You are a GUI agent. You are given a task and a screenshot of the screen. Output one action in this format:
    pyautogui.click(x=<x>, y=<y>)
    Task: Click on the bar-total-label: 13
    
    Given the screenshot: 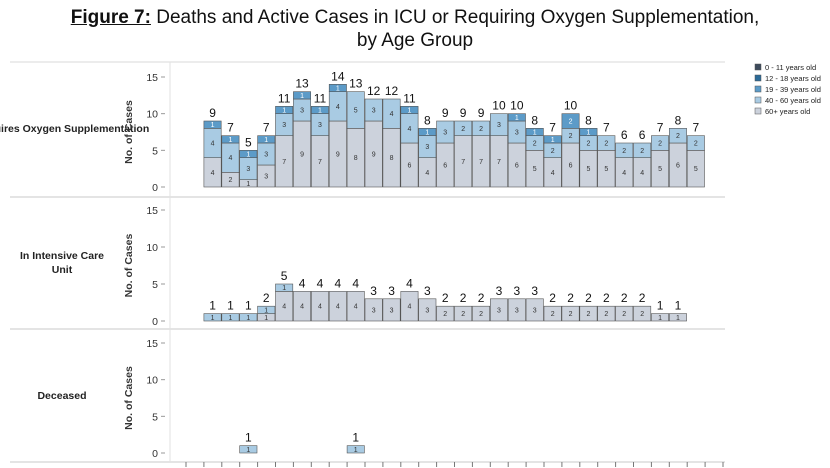 What is the action you would take?
    pyautogui.click(x=302, y=84)
    